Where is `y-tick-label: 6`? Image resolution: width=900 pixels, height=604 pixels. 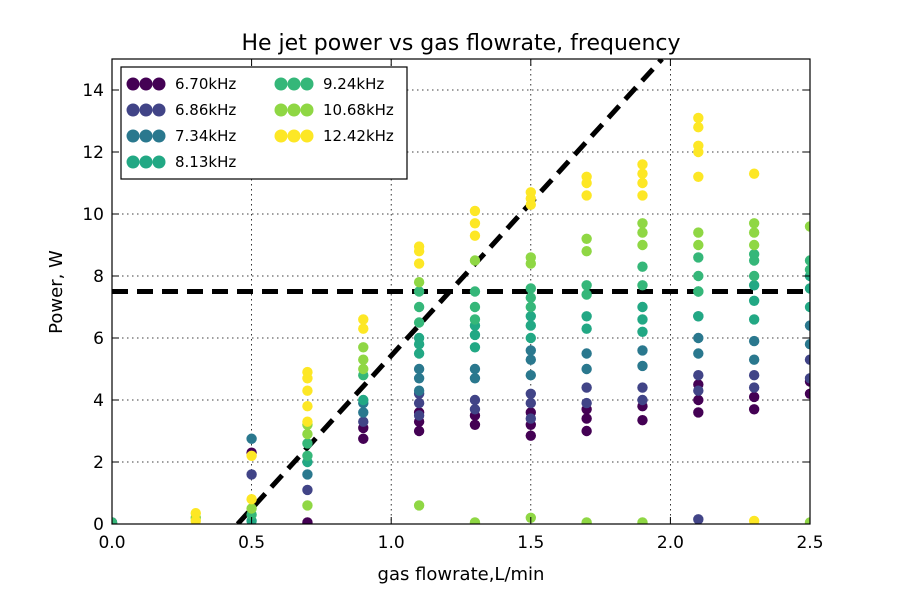 y-tick-label: 6 is located at coordinates (98, 339).